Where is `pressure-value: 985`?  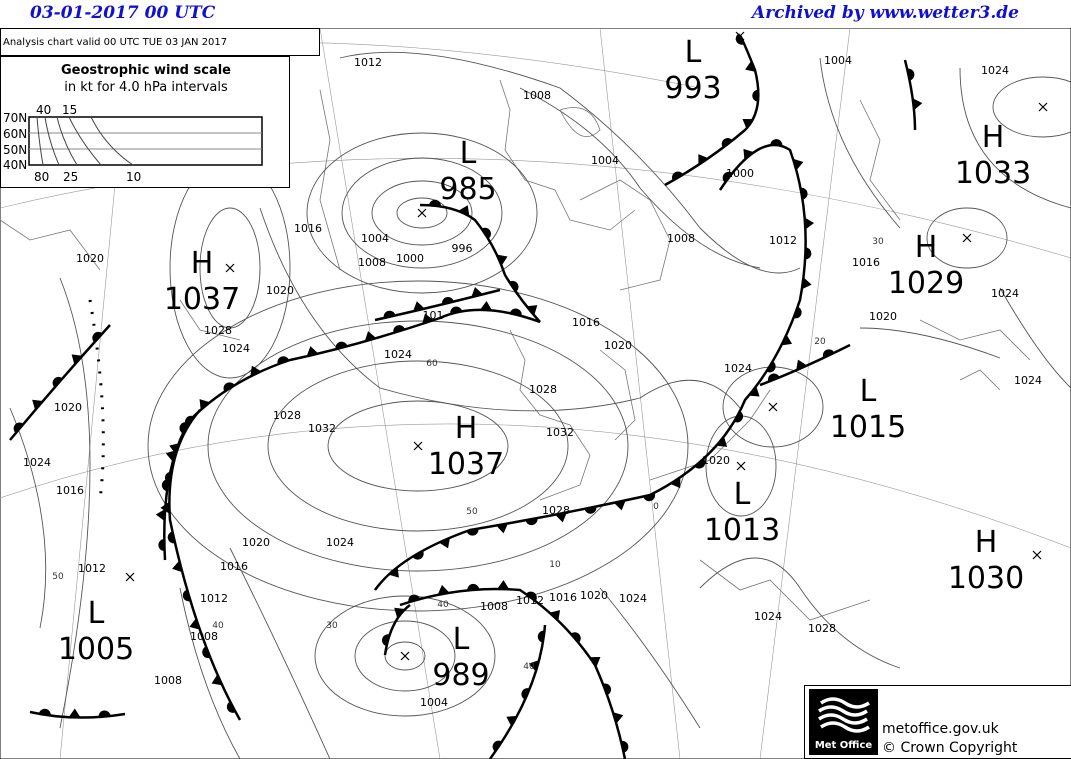
pressure-value: 985 is located at coordinates (467, 189).